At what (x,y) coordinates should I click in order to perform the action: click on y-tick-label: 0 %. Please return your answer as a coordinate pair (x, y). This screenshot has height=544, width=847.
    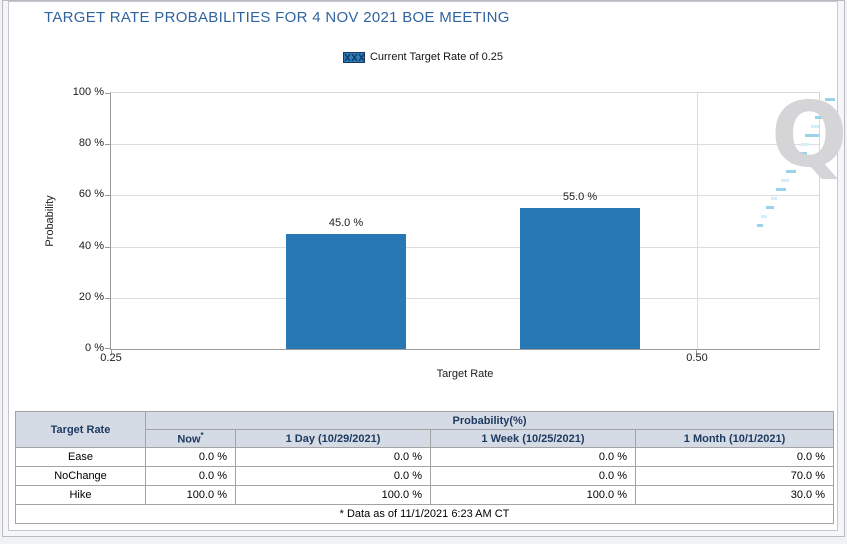
    Looking at the image, I should click on (94, 348).